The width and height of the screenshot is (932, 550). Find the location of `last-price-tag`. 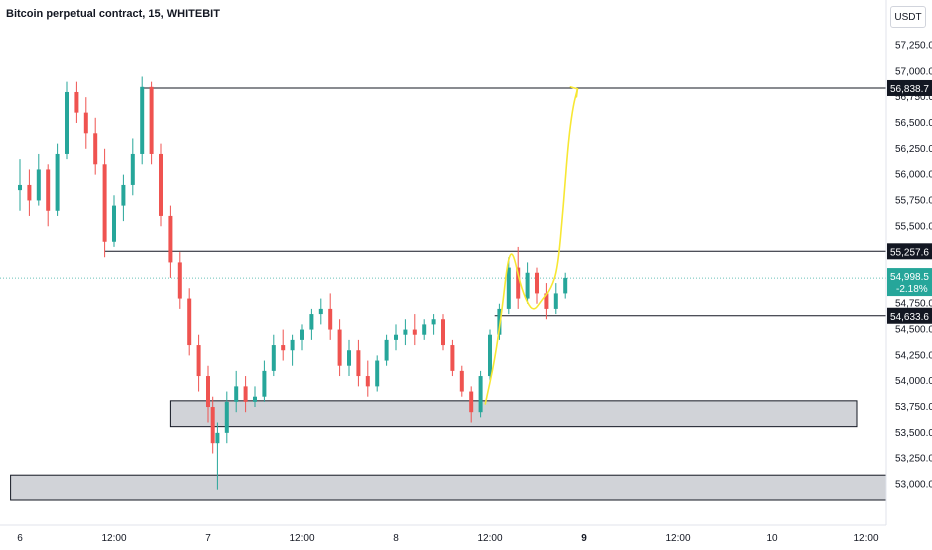

last-price-tag is located at coordinates (909, 282).